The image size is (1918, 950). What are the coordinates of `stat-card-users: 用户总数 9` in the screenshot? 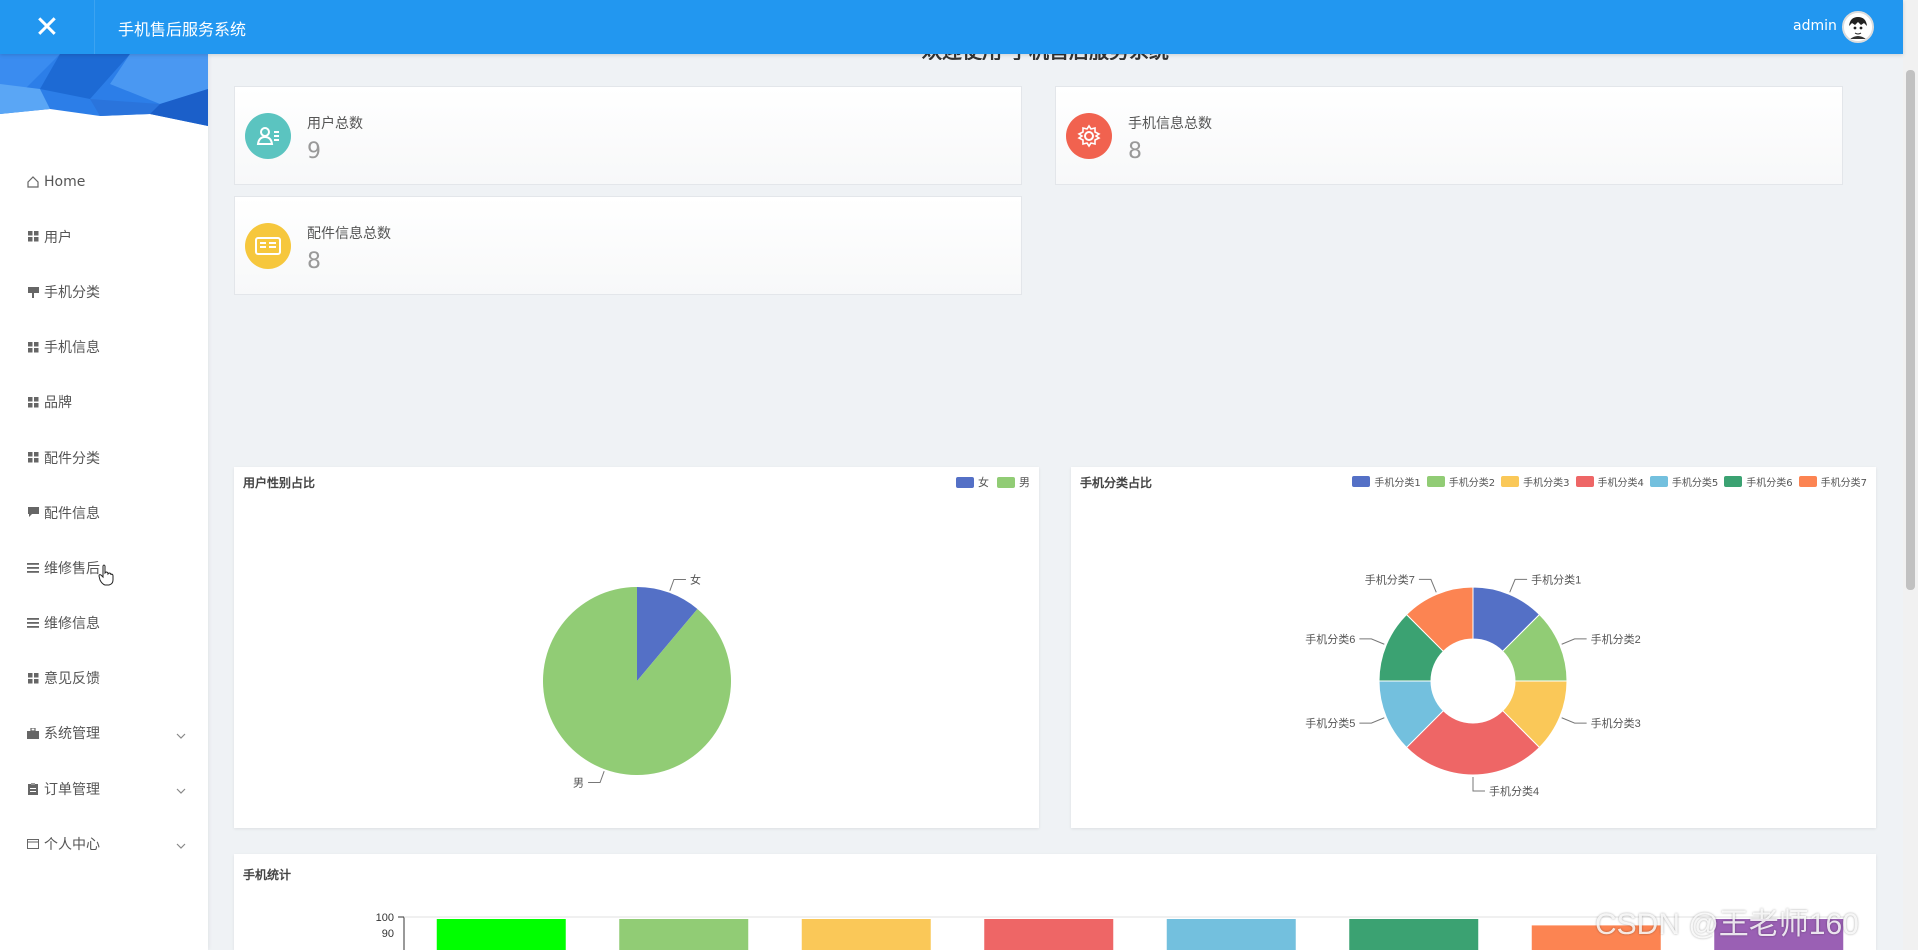 It's located at (628, 135).